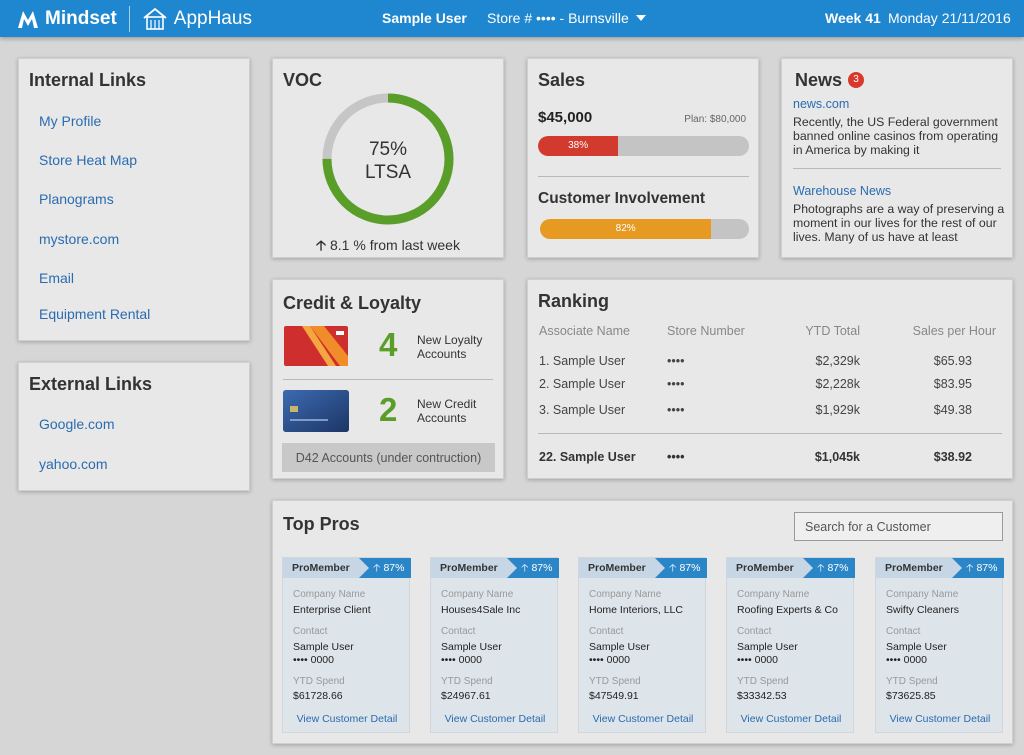 This screenshot has height=755, width=1024. What do you see at coordinates (76, 199) in the screenshot?
I see `link-planograms: Planograms` at bounding box center [76, 199].